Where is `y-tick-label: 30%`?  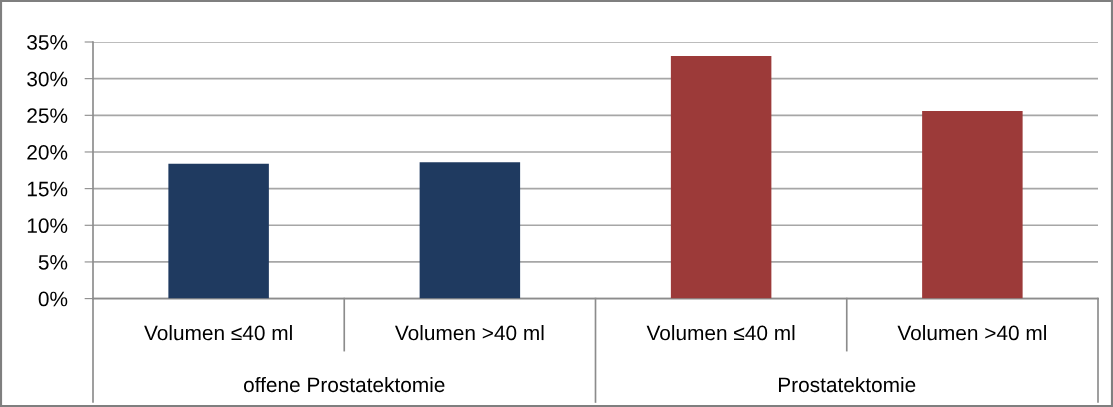 y-tick-label: 30% is located at coordinates (47, 79).